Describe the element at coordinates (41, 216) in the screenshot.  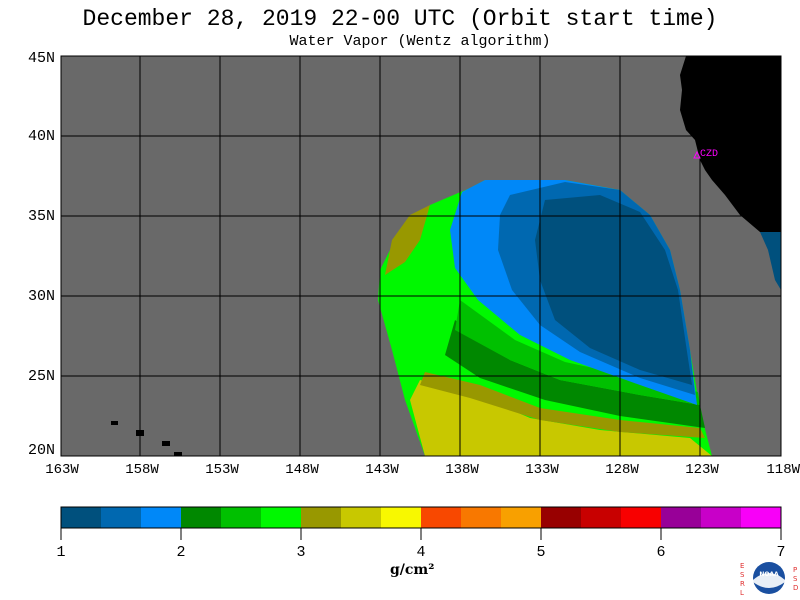
I see `lat-label: 35N` at that location.